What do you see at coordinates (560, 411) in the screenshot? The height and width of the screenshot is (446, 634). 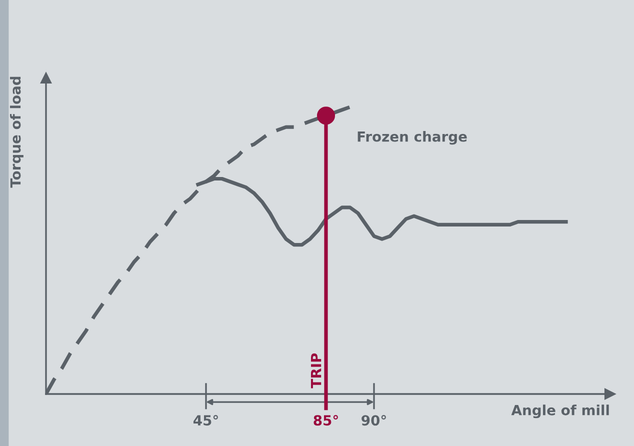 I see `x-axis-title: Angle of mill` at bounding box center [560, 411].